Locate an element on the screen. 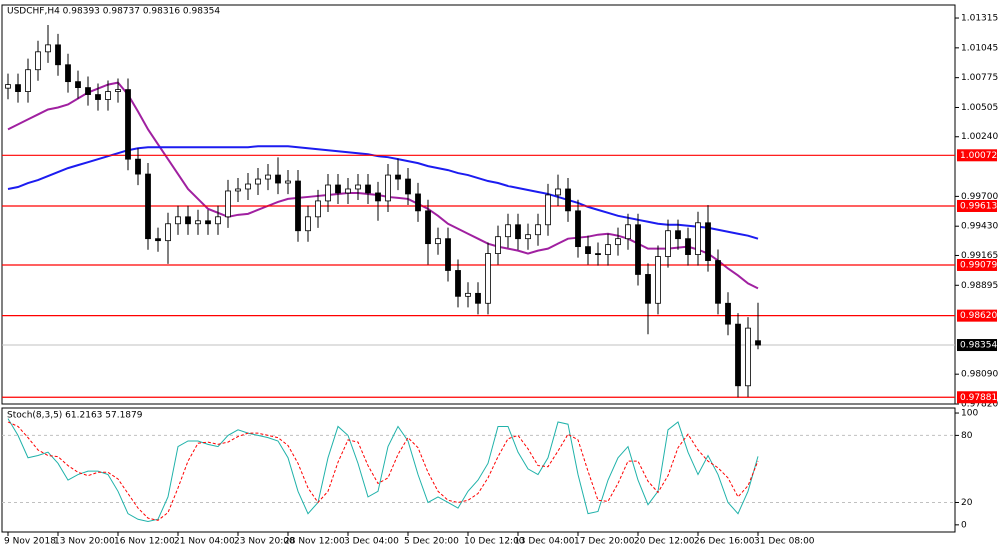 The width and height of the screenshot is (1000, 550). y-tick-label: 1.00775 is located at coordinates (979, 78).